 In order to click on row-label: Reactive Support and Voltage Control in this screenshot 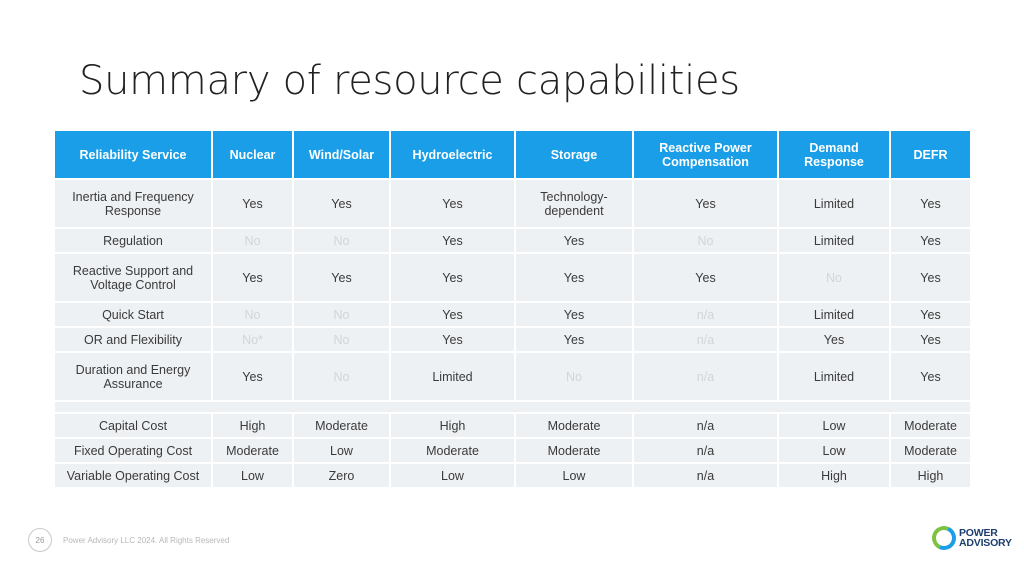, I will do `click(133, 277)`.